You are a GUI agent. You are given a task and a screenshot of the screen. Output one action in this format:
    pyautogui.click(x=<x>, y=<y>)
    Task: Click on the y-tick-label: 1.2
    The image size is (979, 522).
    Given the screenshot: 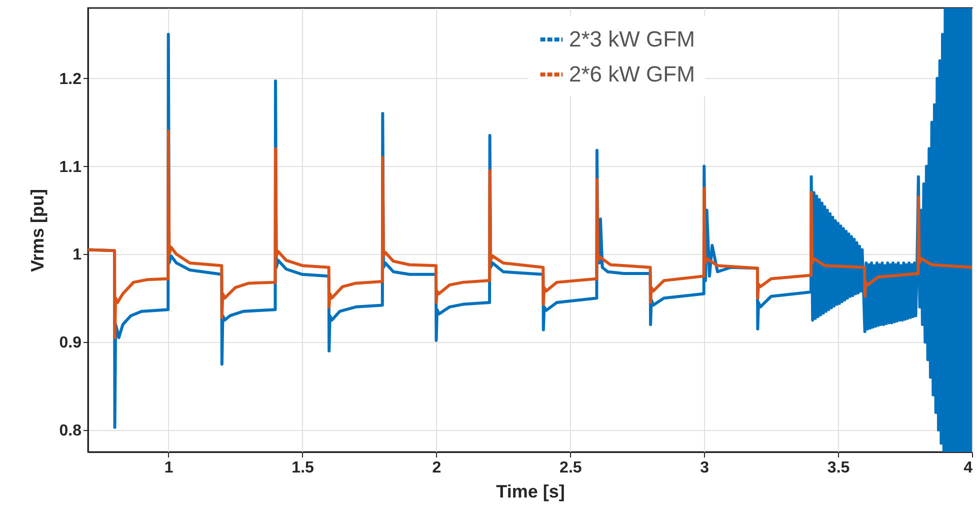 What is the action you would take?
    pyautogui.click(x=70, y=79)
    